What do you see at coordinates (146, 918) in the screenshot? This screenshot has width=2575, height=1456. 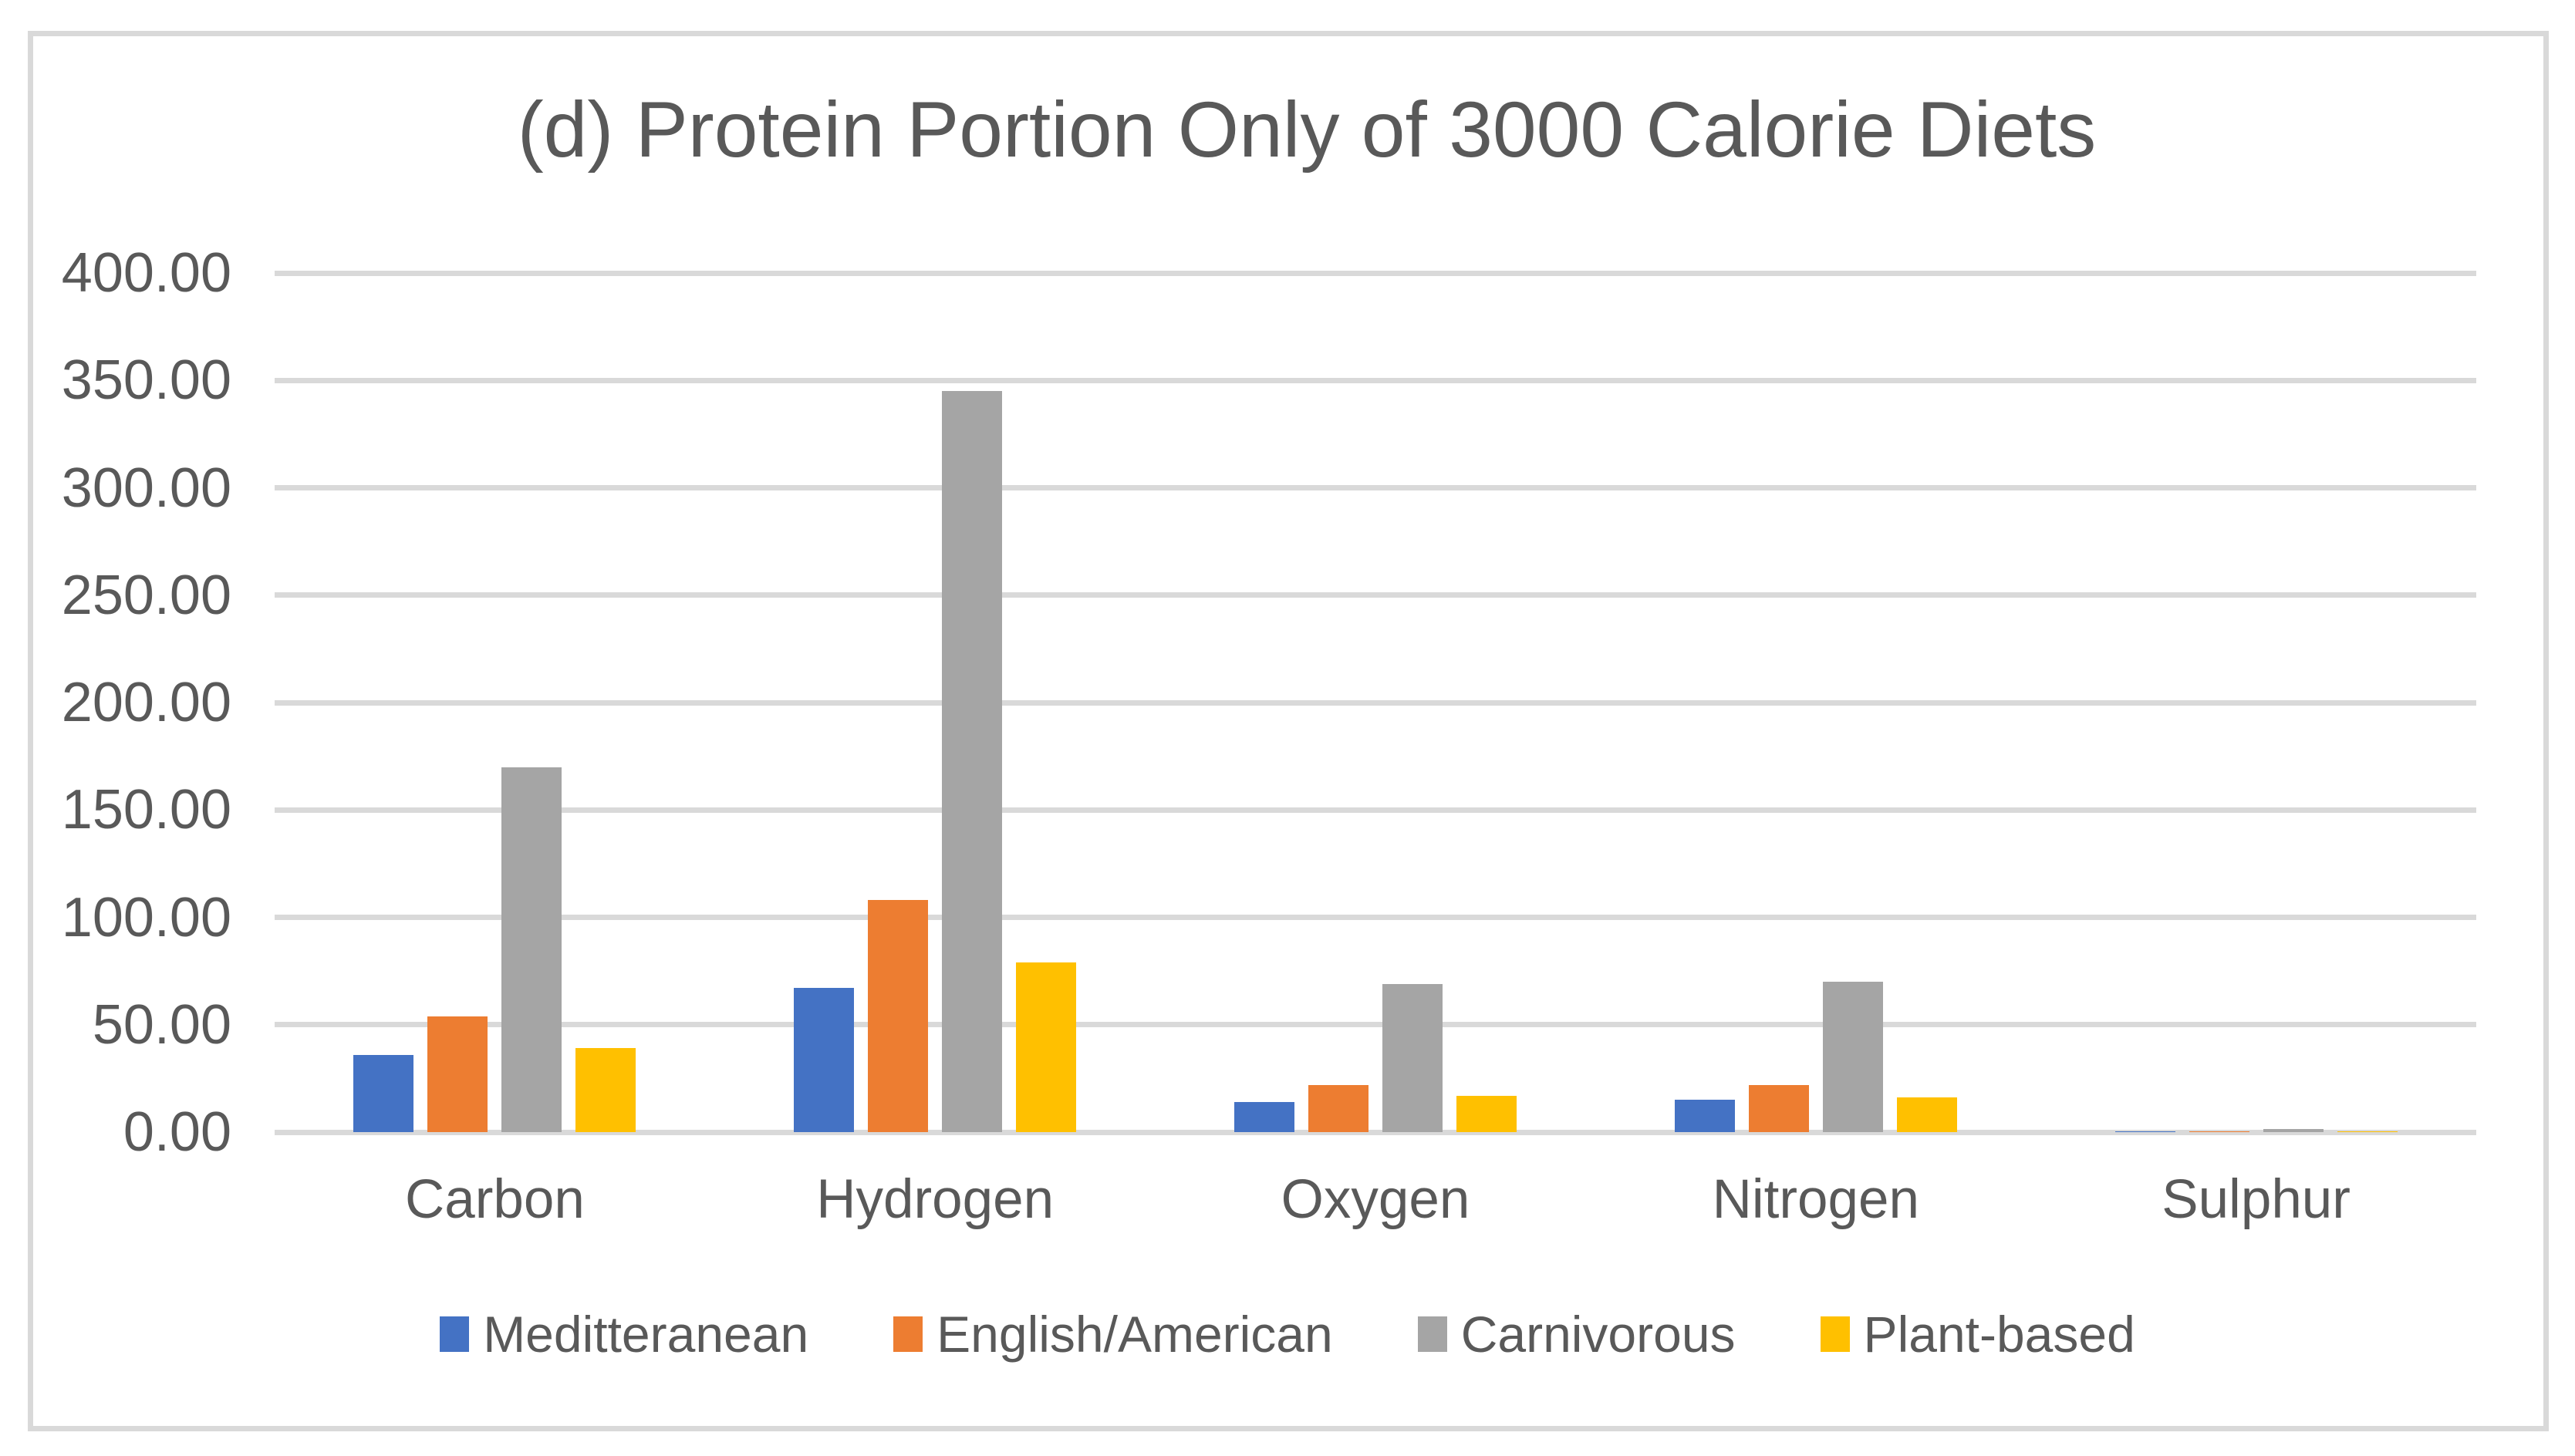 I see `y-tick-label-100.00: 100.00` at bounding box center [146, 918].